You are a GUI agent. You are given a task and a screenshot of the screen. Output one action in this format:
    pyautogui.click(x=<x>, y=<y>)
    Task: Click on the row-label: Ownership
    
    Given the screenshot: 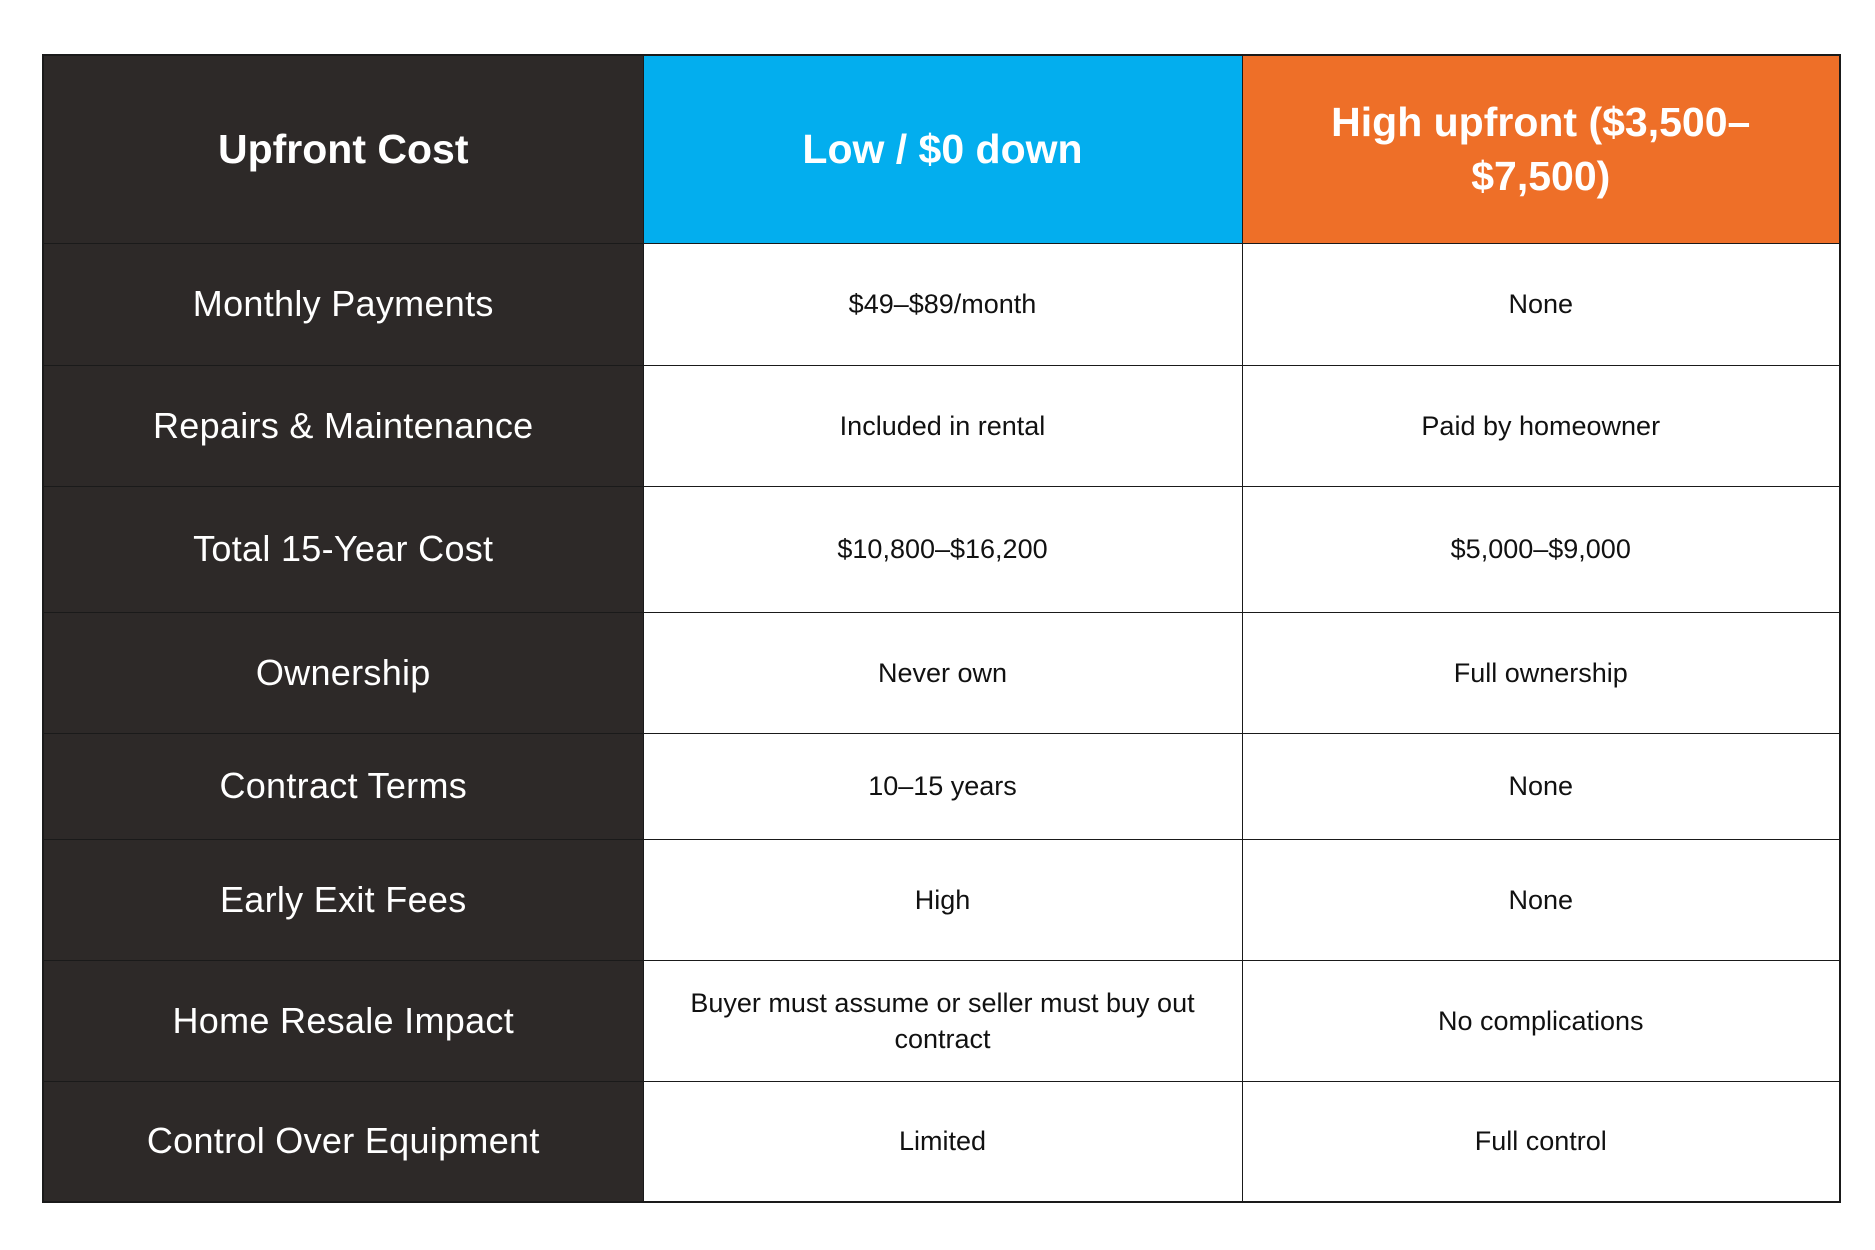 What is the action you would take?
    pyautogui.click(x=343, y=672)
    